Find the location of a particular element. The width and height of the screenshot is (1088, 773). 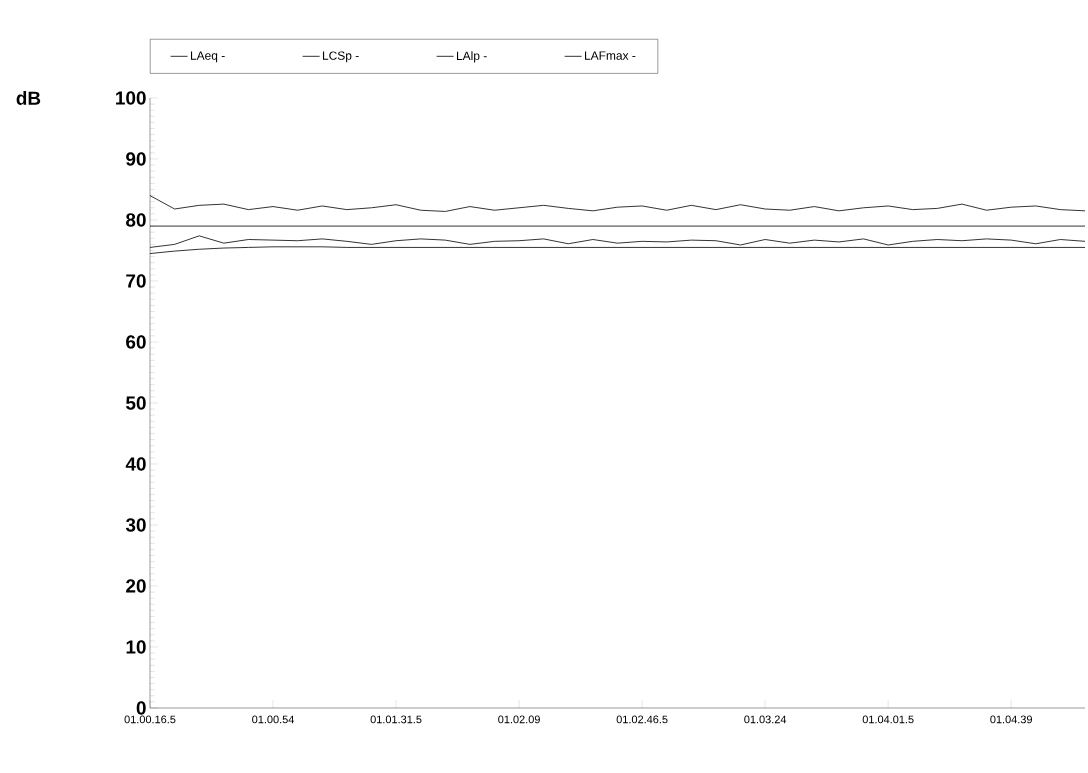

legend-label: LAFmax - is located at coordinates (610, 55).